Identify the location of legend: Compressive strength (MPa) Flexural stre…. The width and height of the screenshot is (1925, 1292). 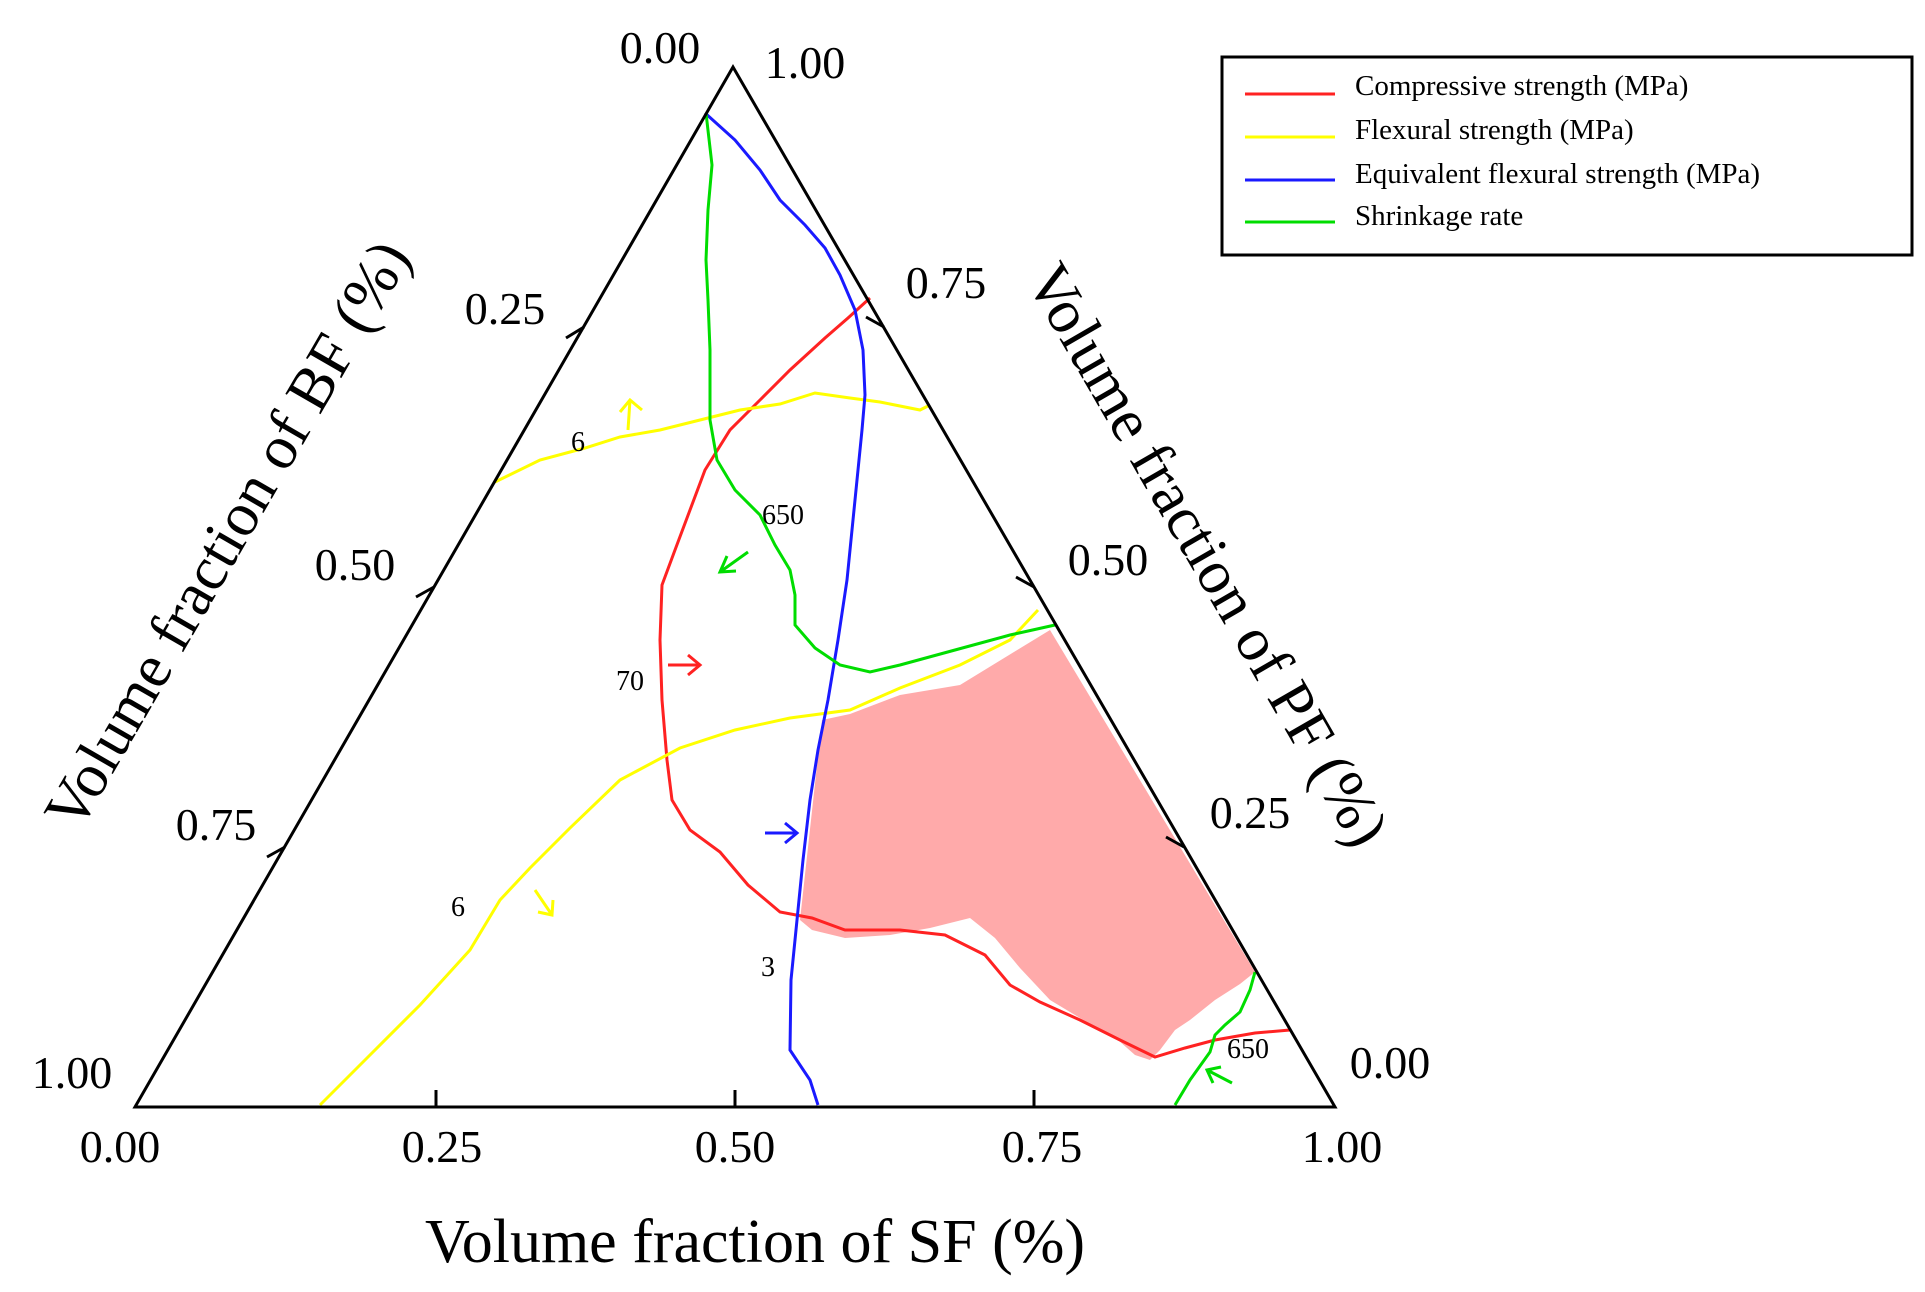
(1567, 156).